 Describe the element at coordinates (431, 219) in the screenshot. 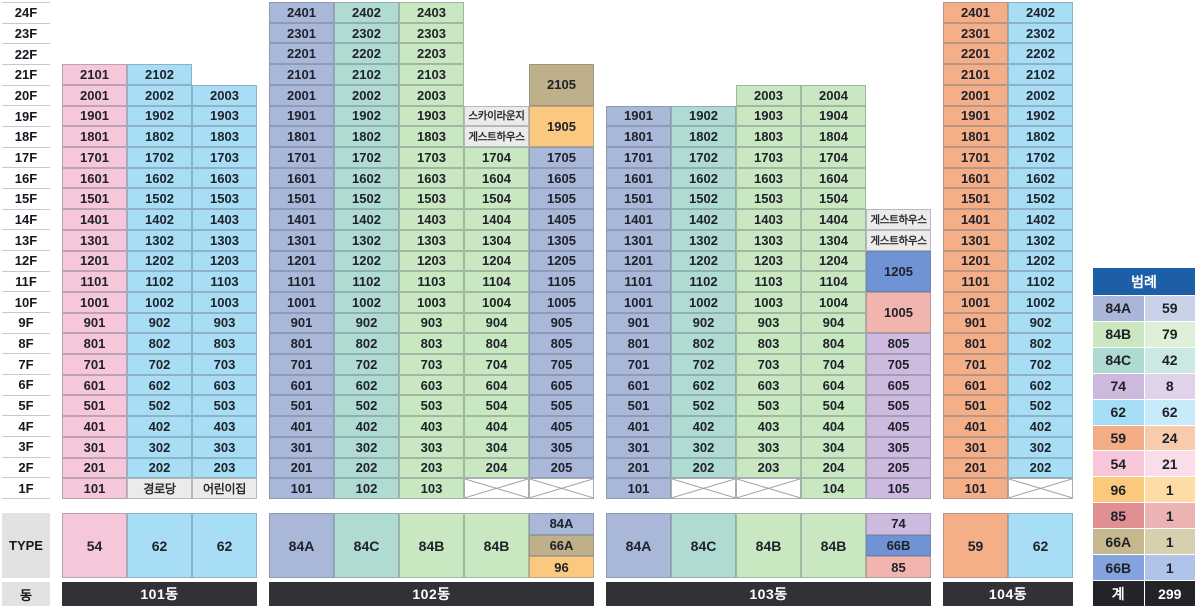

I see `unit-cell: 1403` at that location.